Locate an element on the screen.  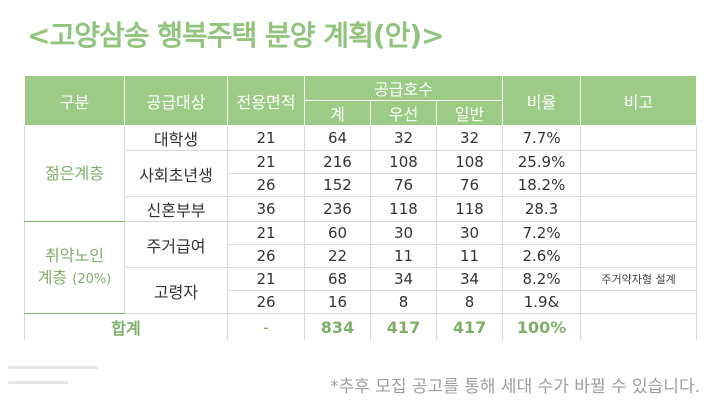
header-supply-total: 계 is located at coordinates (337, 113).